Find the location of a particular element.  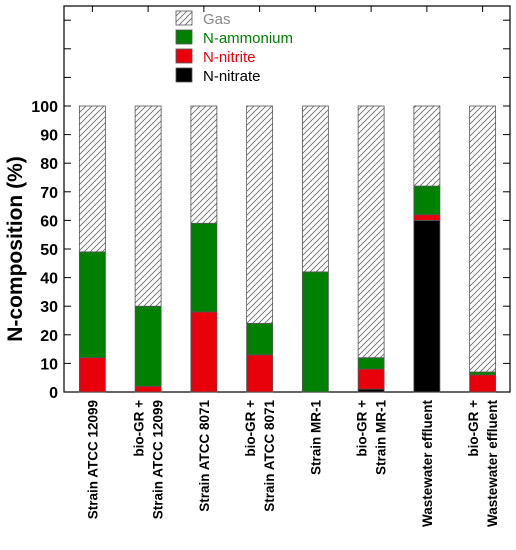

y-tick-label: 80 is located at coordinates (49, 164).